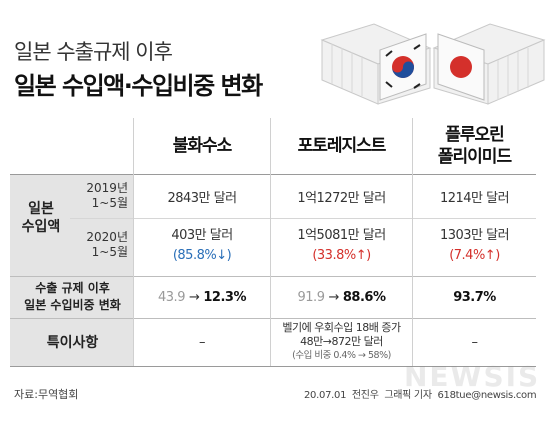 The width and height of the screenshot is (546, 422). I want to click on row-label-notes: 특이사항, so click(72, 343).